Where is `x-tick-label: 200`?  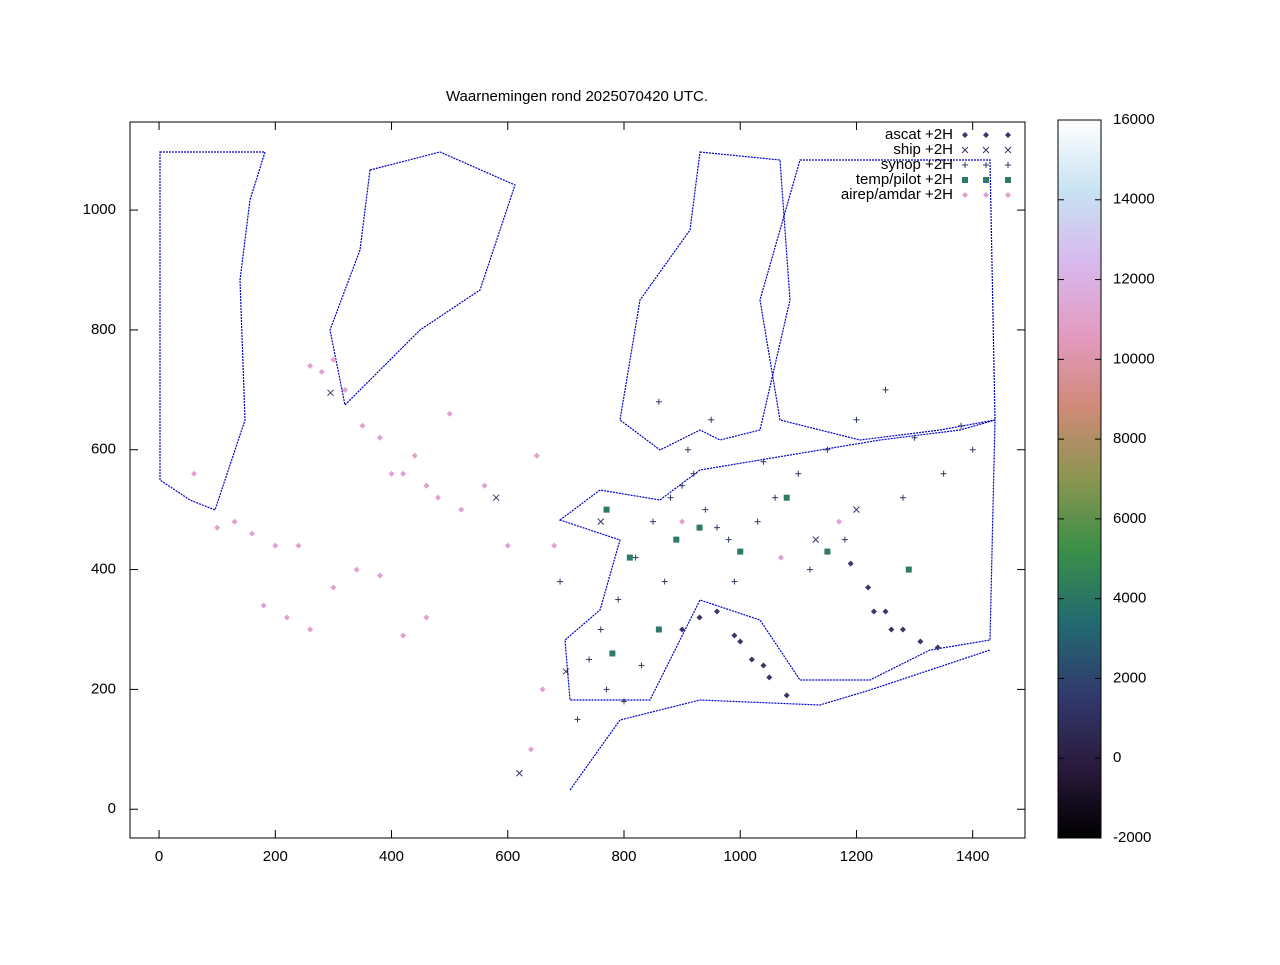 x-tick-label: 200 is located at coordinates (275, 856).